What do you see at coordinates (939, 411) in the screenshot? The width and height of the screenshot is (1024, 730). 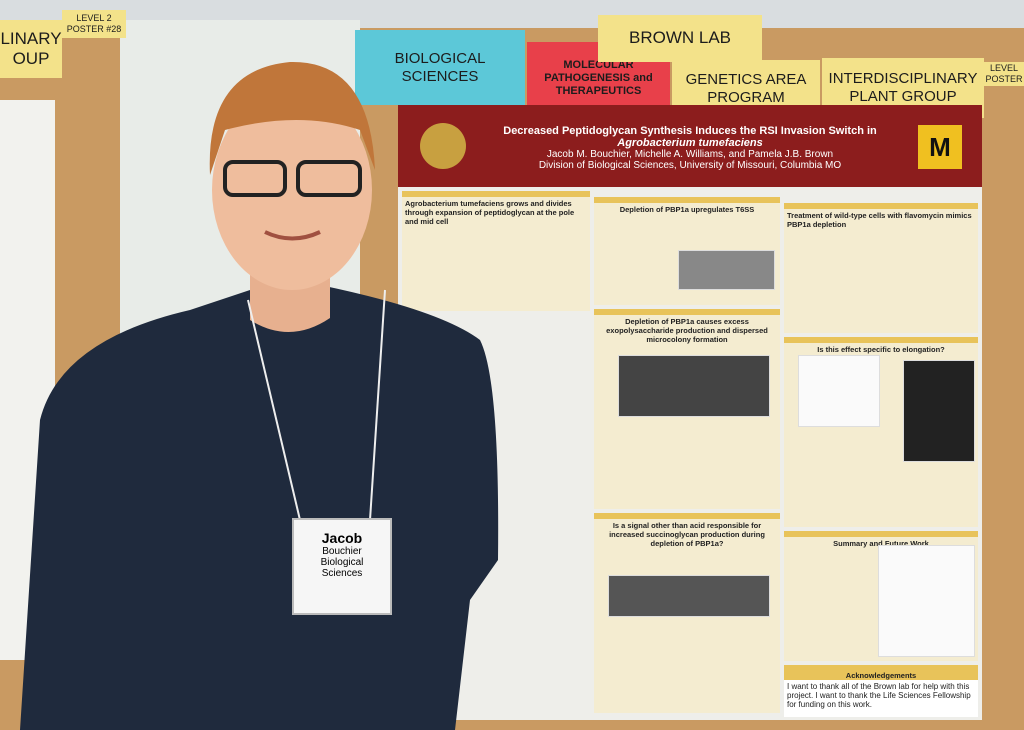 I see `fluorescence` at bounding box center [939, 411].